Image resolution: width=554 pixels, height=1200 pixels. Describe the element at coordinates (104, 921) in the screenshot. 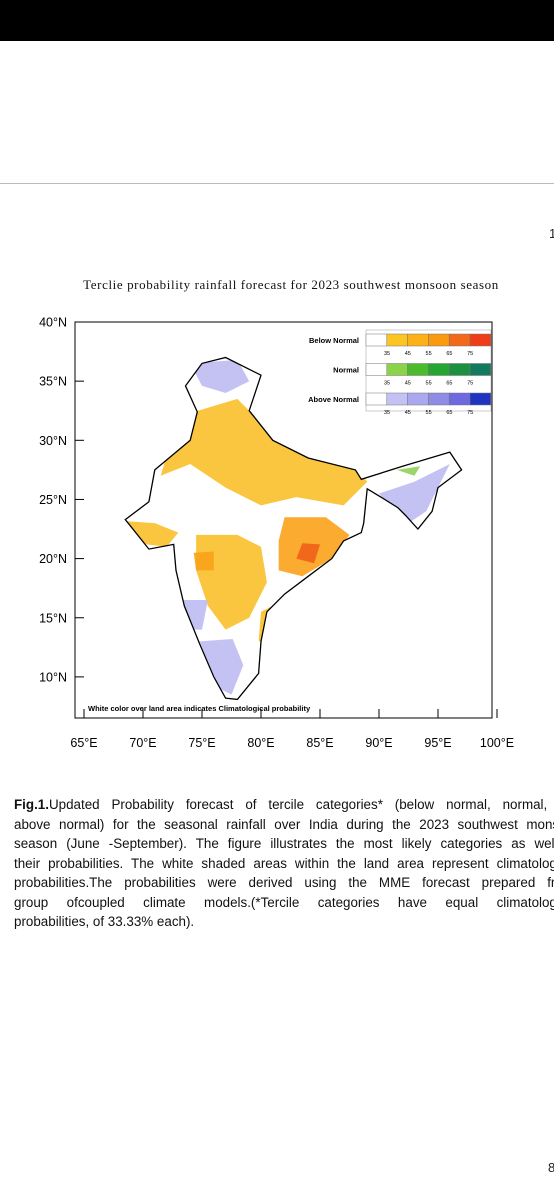

I see `caption-line: probabilities, of 33.33% each).` at that location.